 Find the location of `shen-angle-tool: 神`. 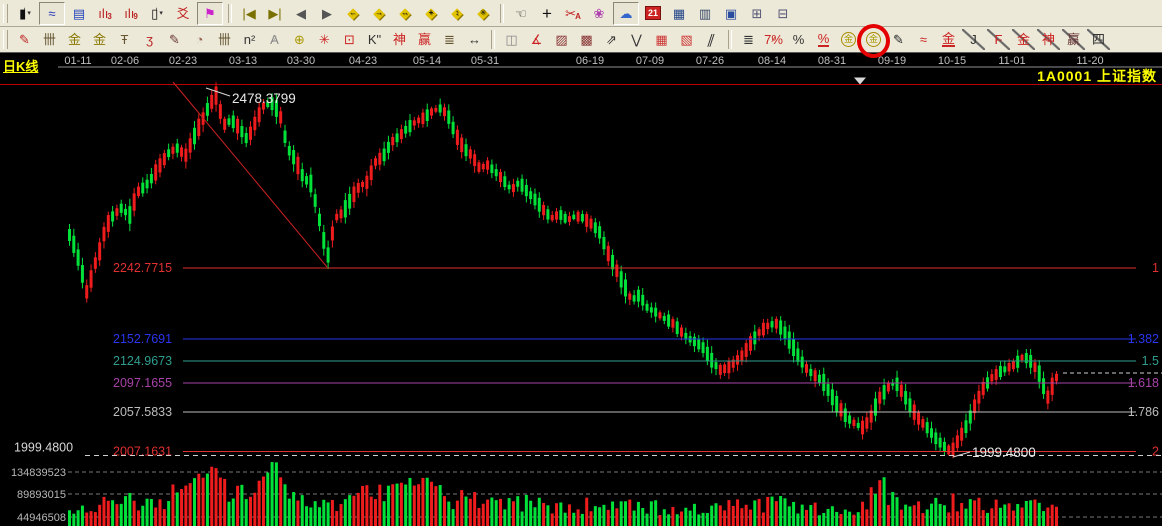

shen-angle-tool: 神 is located at coordinates (1048, 39).